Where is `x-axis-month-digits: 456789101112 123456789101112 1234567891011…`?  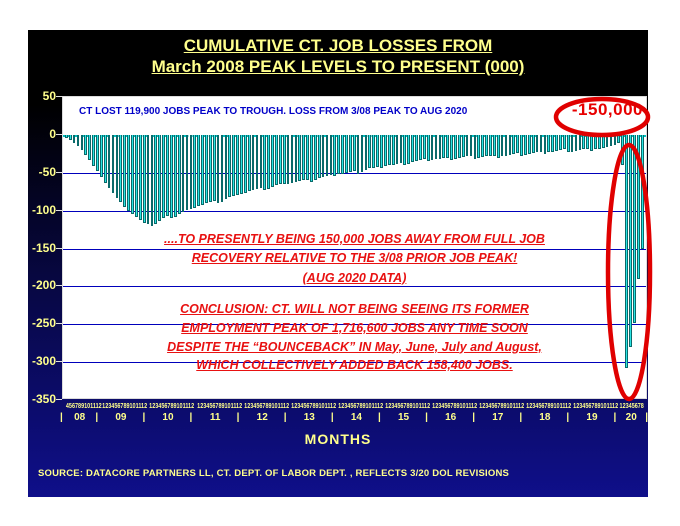 x-axis-month-digits: 456789101112 123456789101112 1234567891011… is located at coordinates (354, 406).